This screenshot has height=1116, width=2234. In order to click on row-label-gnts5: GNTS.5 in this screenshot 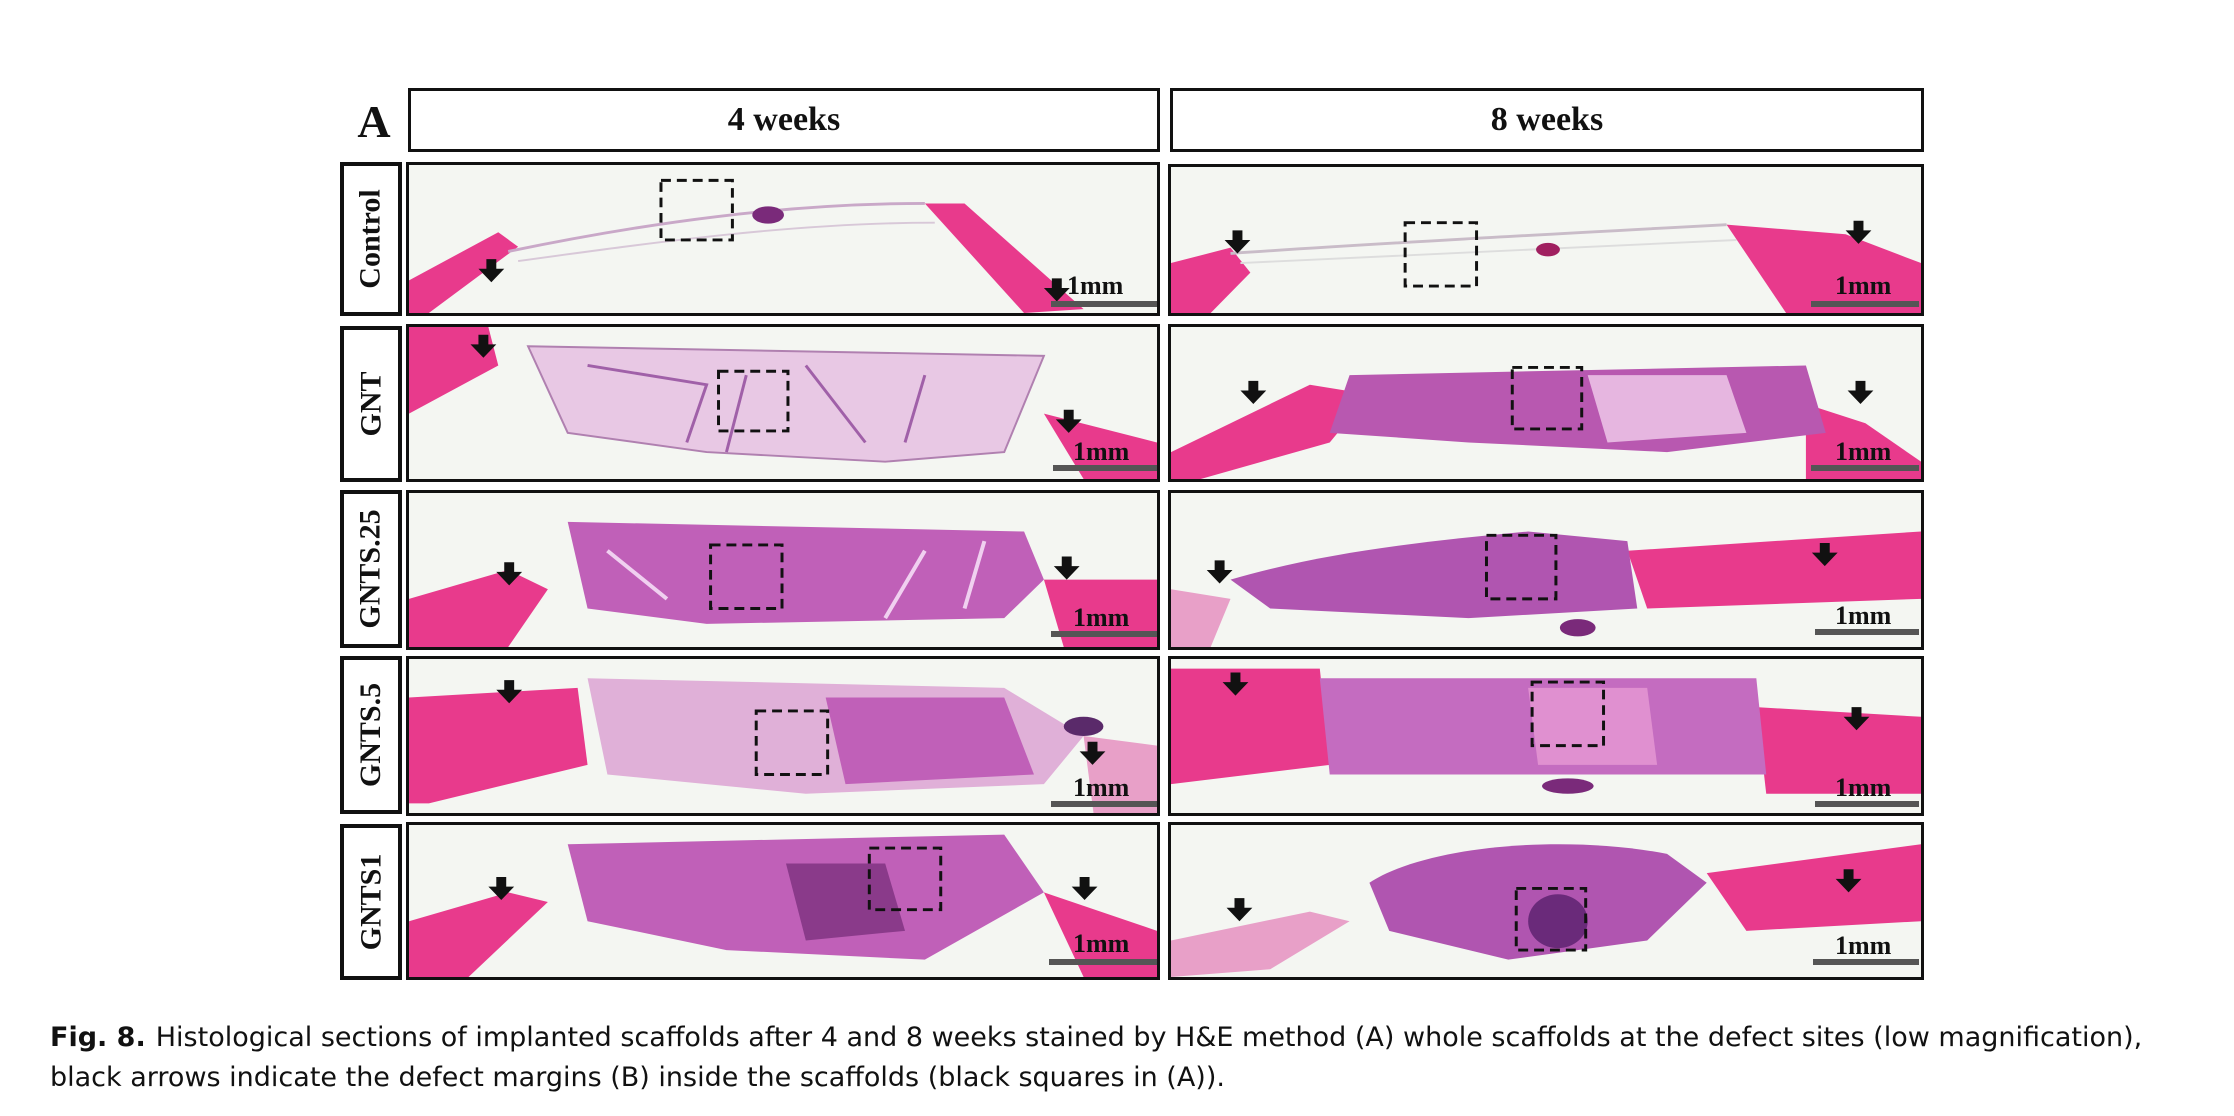, I will do `click(371, 735)`.